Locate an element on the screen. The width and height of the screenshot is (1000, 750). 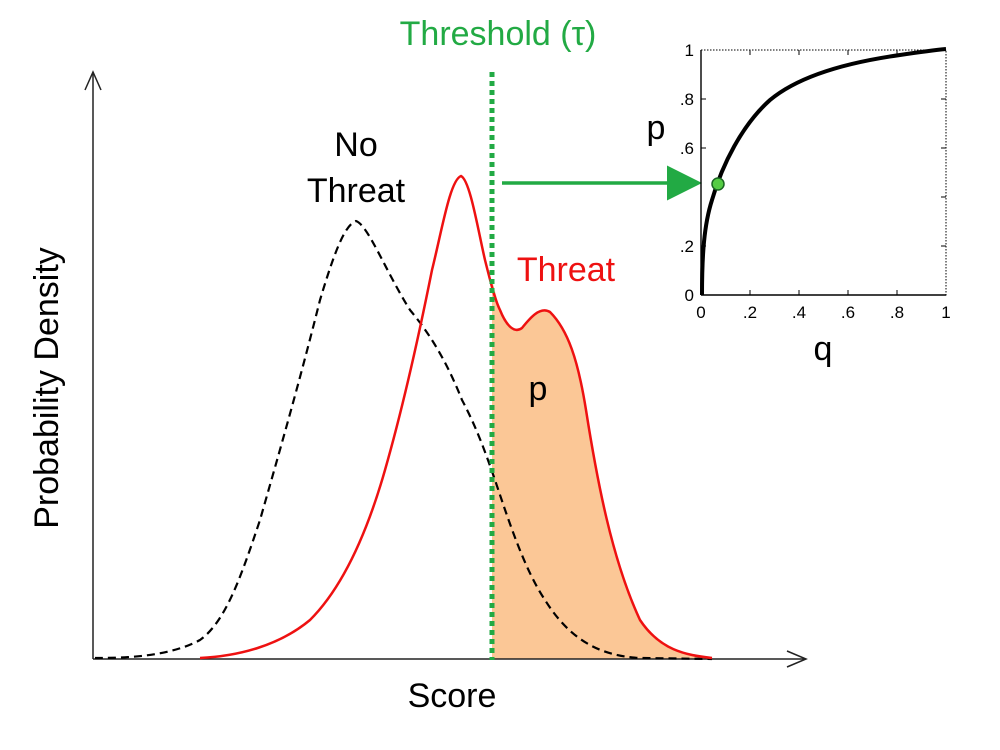
inset-roc-curve is located at coordinates (823, 171).